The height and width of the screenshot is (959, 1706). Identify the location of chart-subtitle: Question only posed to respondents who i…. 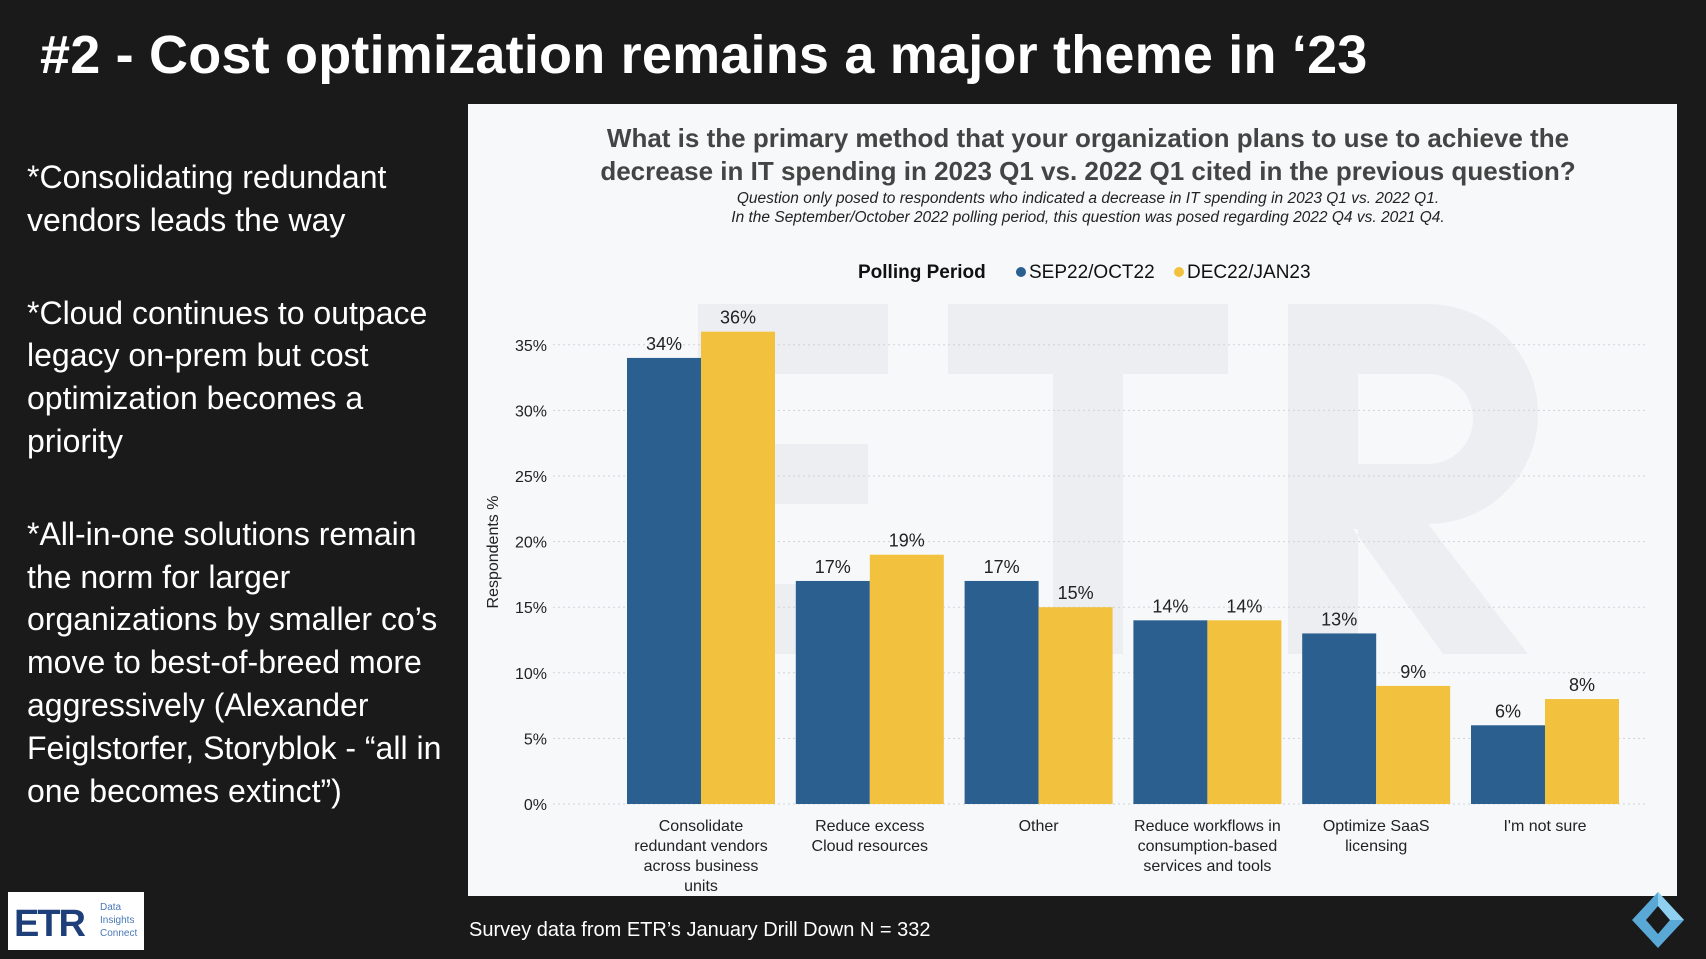
(1088, 198).